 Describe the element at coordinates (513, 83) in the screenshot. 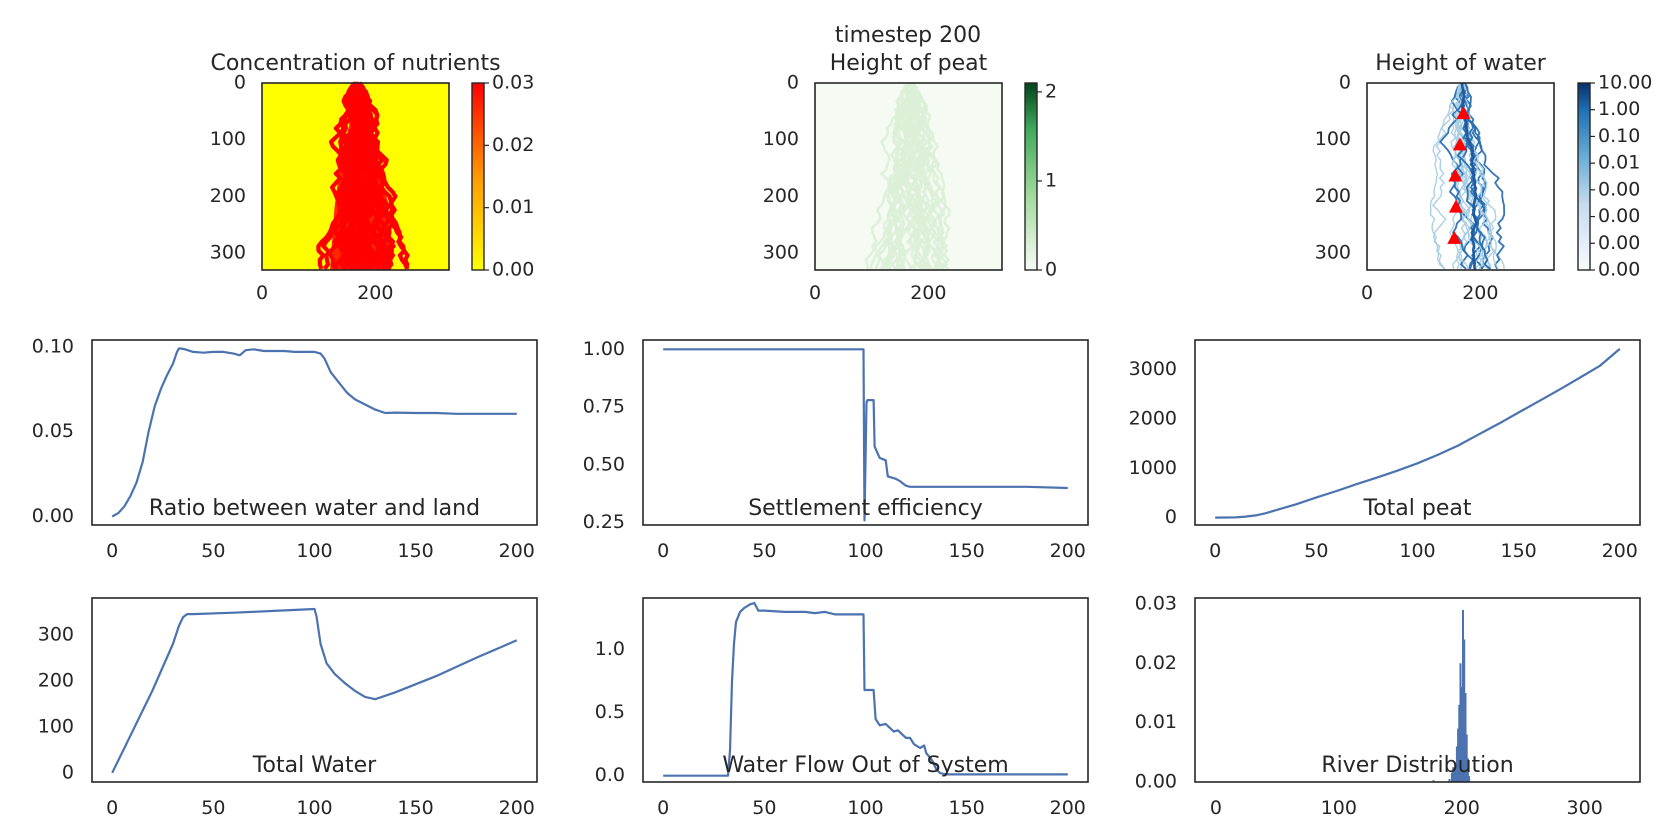

I see `colorbar-tick-label: 0.03` at that location.